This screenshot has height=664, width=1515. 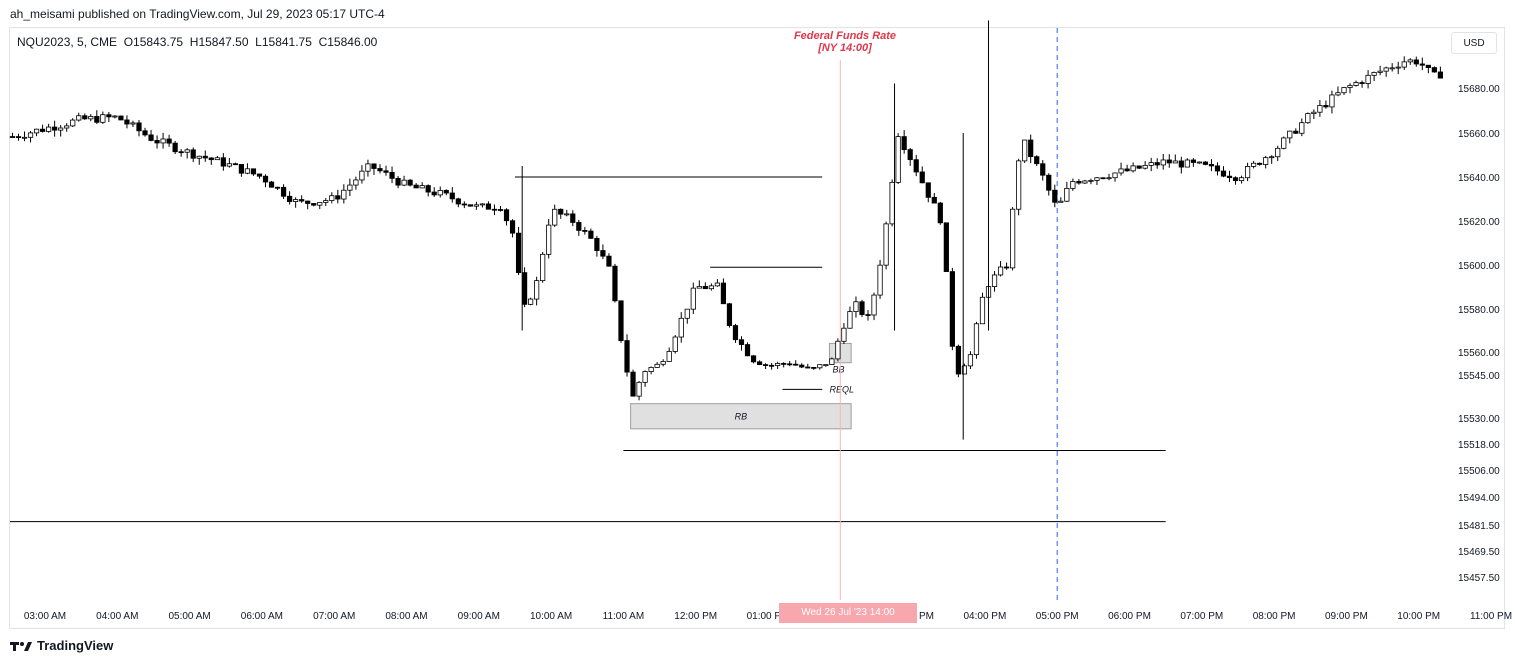 What do you see at coordinates (1479, 310) in the screenshot?
I see `y-tick-label: 15580.00` at bounding box center [1479, 310].